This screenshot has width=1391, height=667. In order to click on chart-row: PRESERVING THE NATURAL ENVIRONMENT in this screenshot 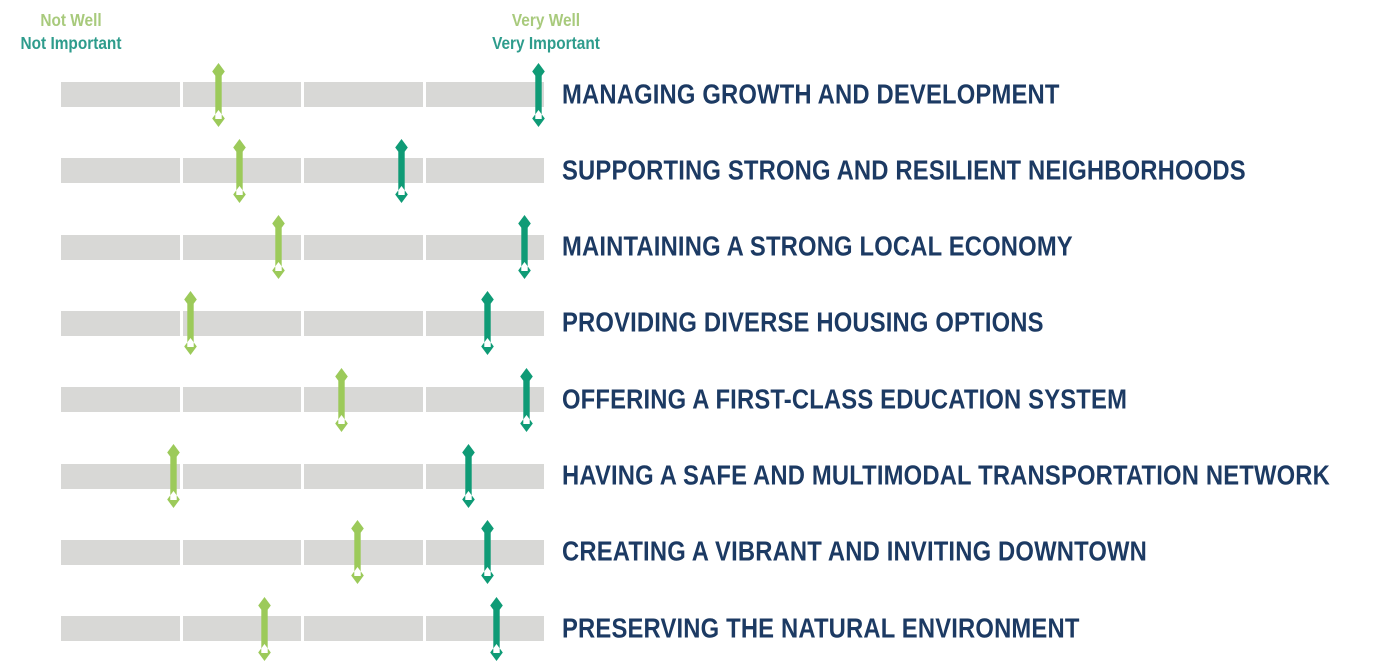, I will do `click(695, 628)`.